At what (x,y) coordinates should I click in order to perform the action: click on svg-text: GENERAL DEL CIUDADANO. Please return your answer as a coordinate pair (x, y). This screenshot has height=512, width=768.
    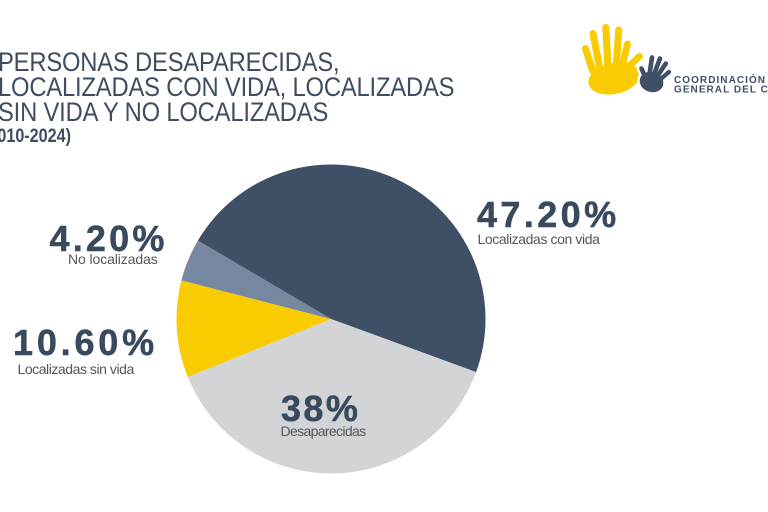
    Looking at the image, I should click on (721, 90).